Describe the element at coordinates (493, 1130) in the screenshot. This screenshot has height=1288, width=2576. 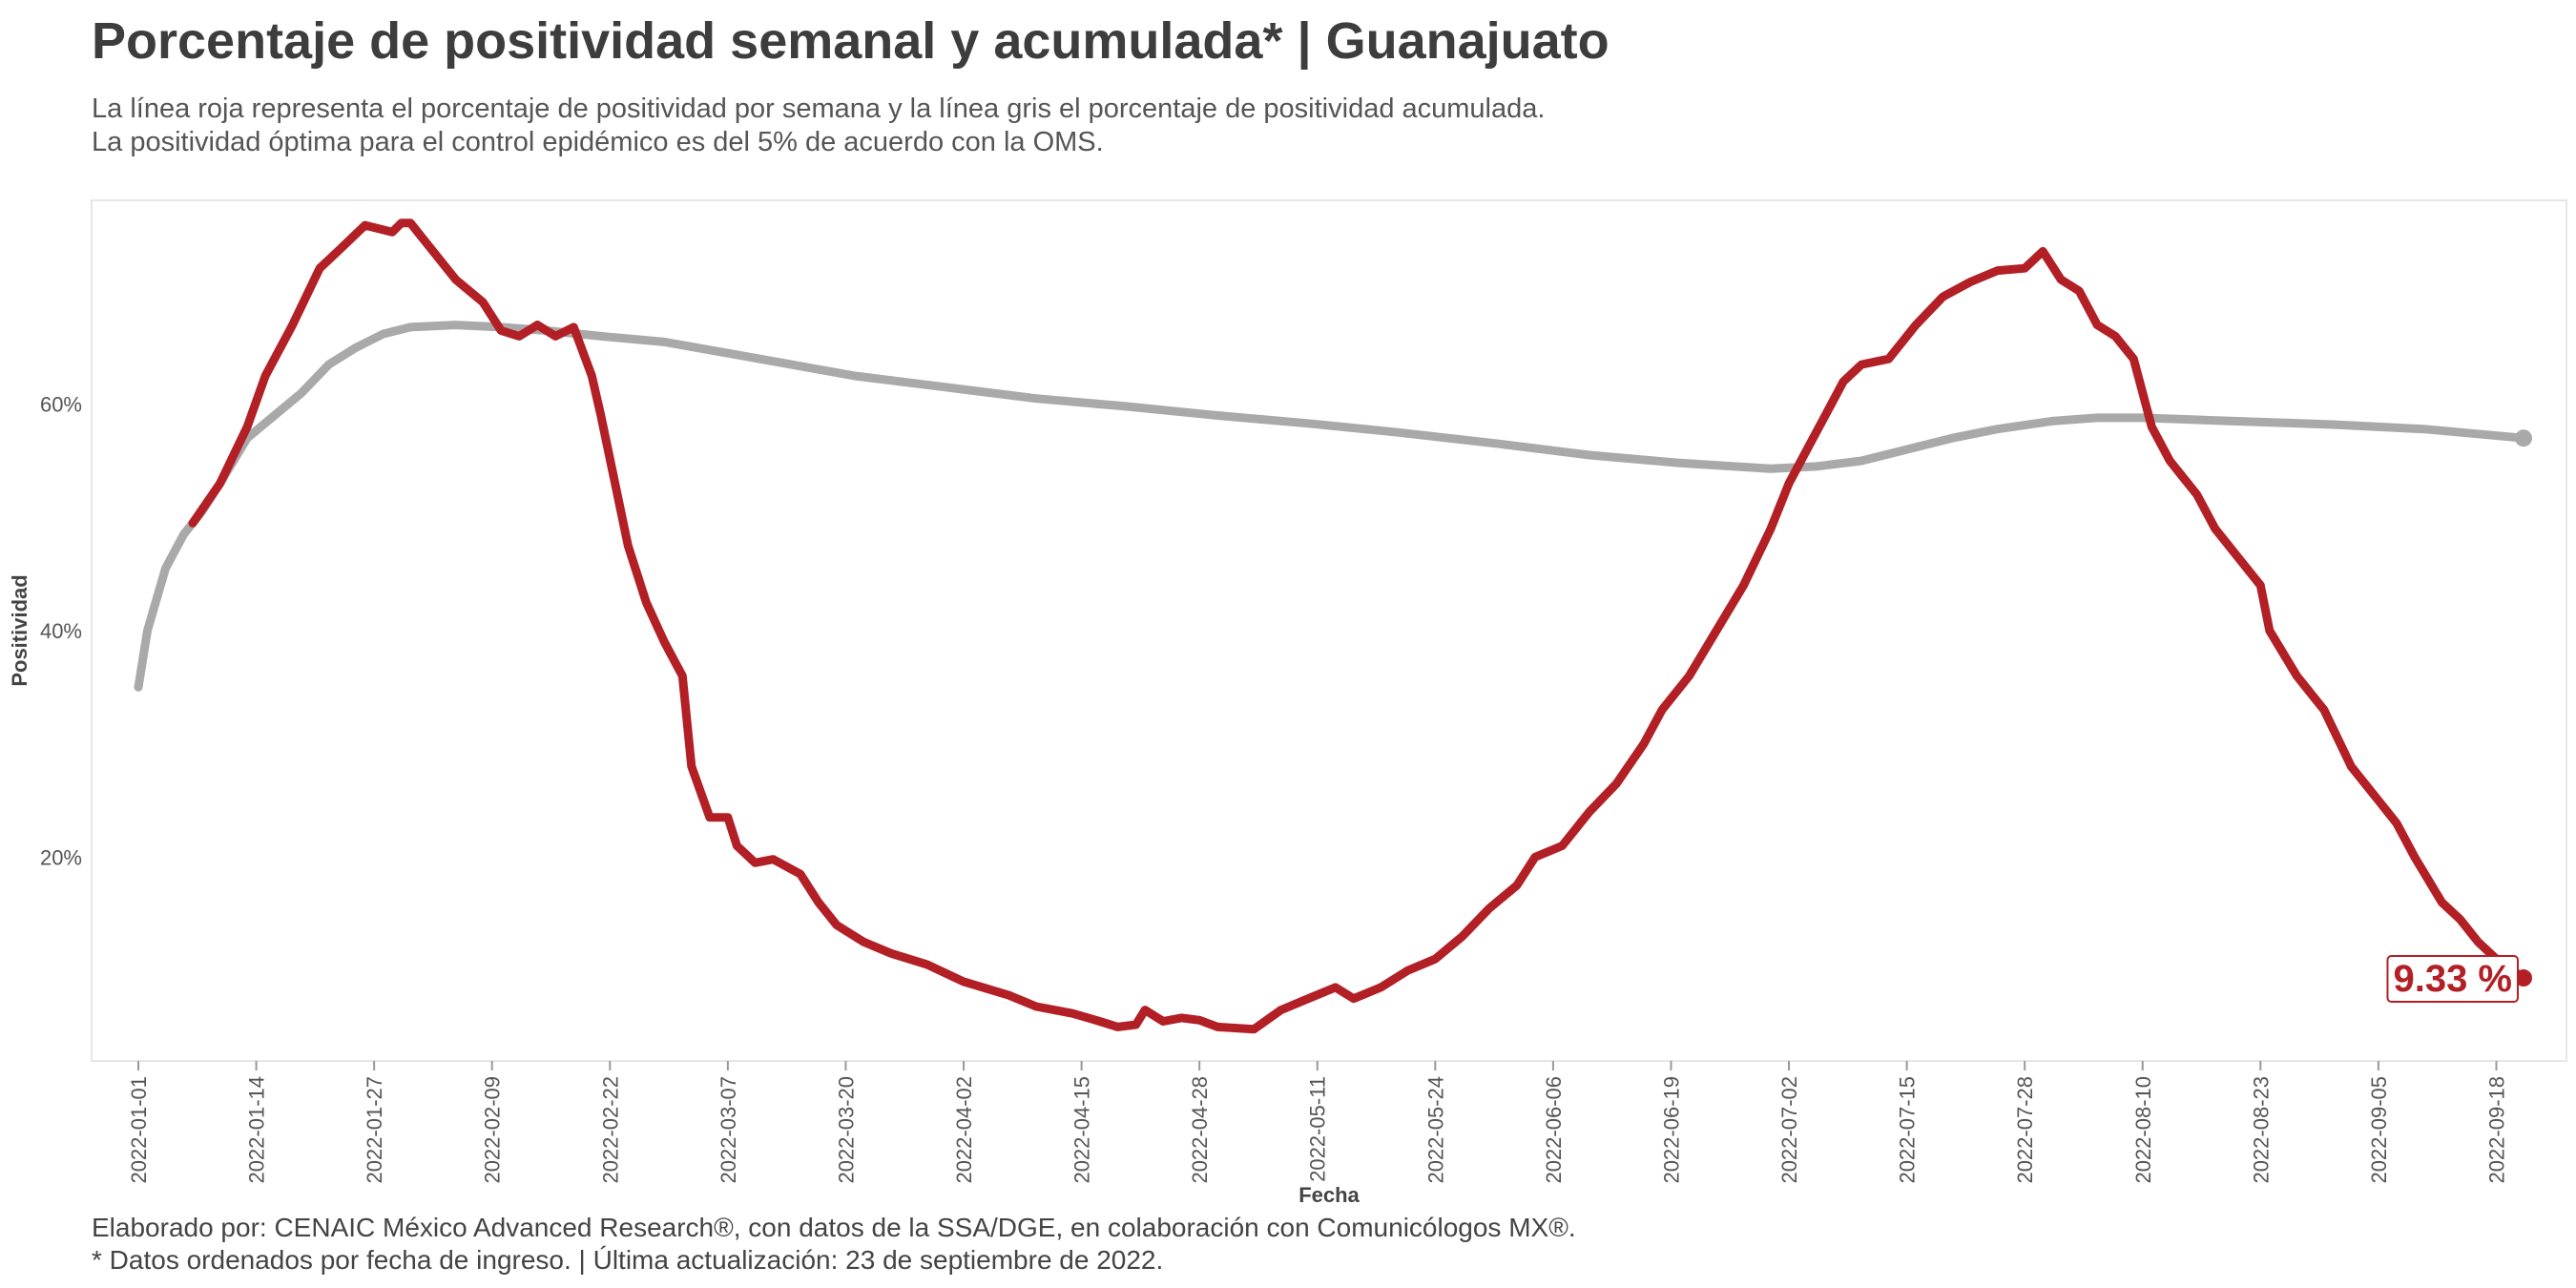
I see `x-tick-label: 2022-02-09` at that location.